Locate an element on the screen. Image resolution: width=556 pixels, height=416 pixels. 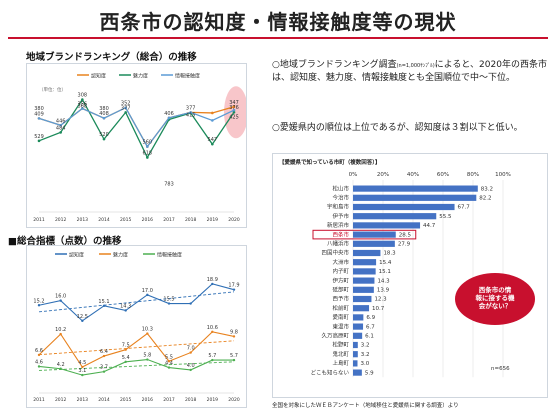
data-label-14: 560 is located at coordinates (148, 143).